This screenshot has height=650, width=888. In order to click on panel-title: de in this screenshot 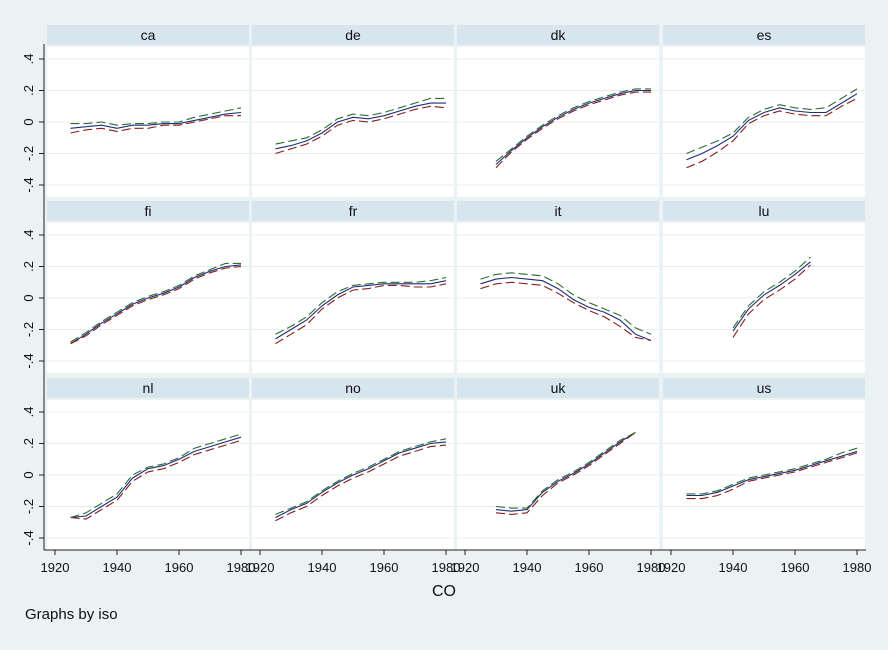, I will do `click(353, 35)`.